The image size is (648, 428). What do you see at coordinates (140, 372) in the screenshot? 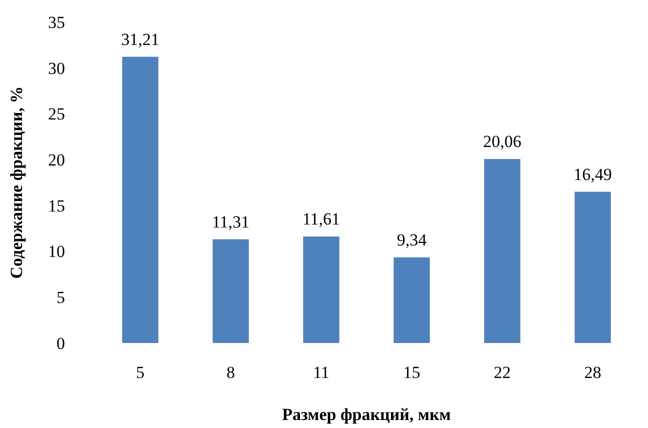
I see `x-tick-label: 5` at bounding box center [140, 372].